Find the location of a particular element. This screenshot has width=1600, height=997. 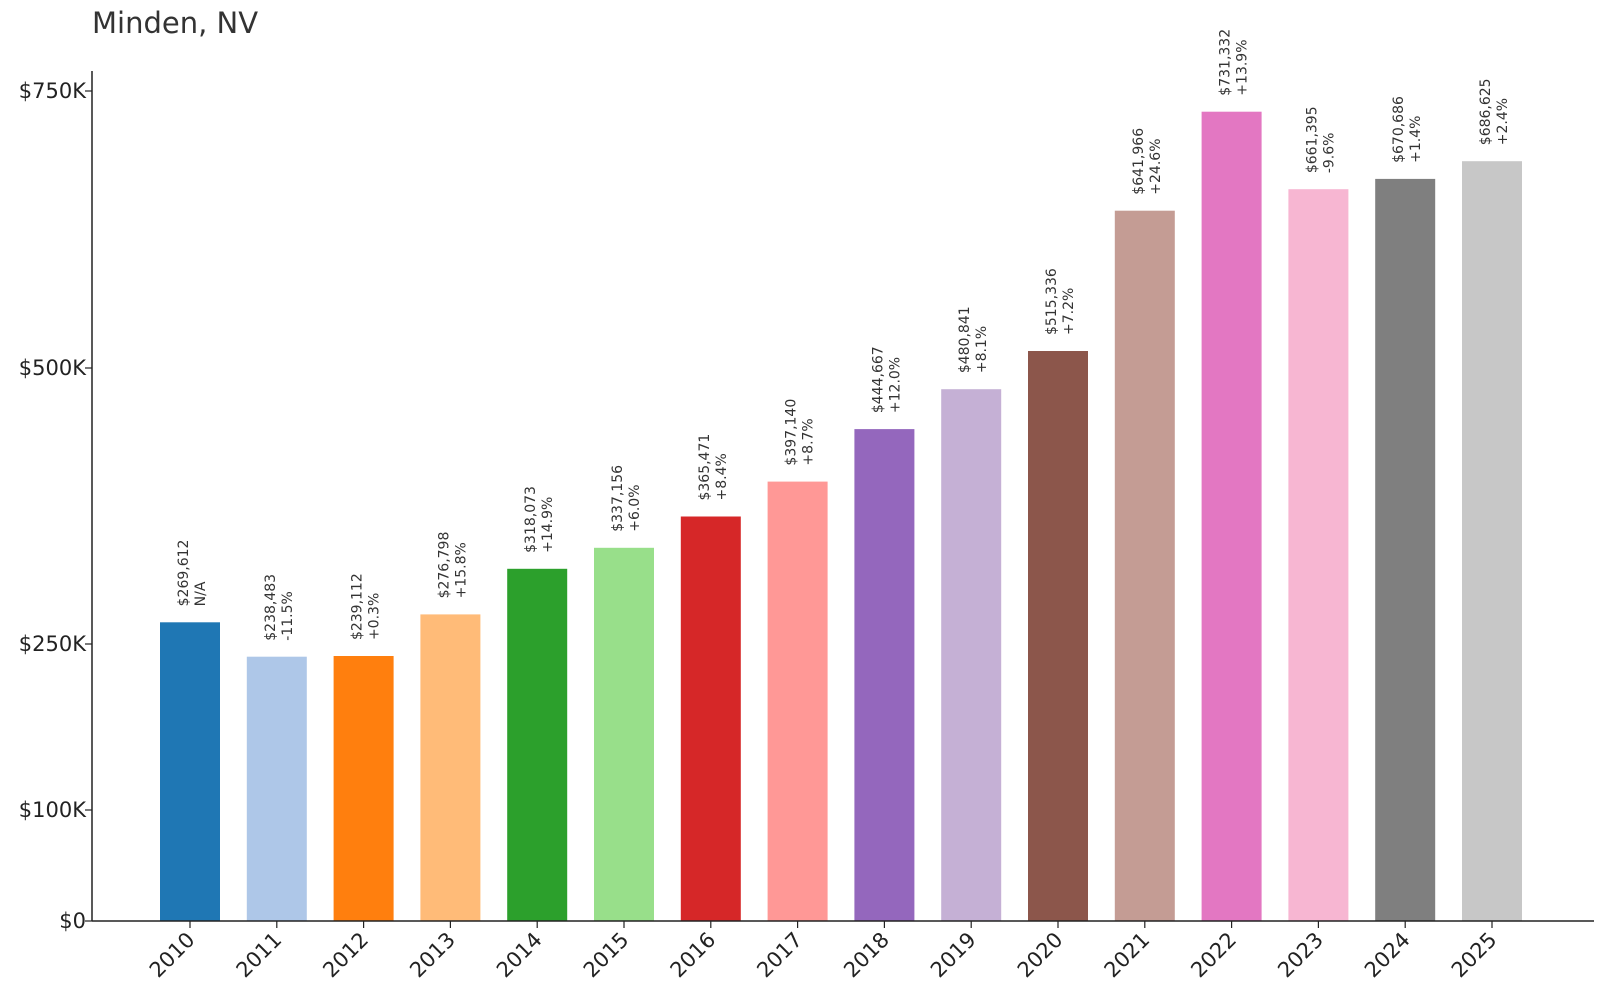

value-label: $480,841 is located at coordinates (965, 339).